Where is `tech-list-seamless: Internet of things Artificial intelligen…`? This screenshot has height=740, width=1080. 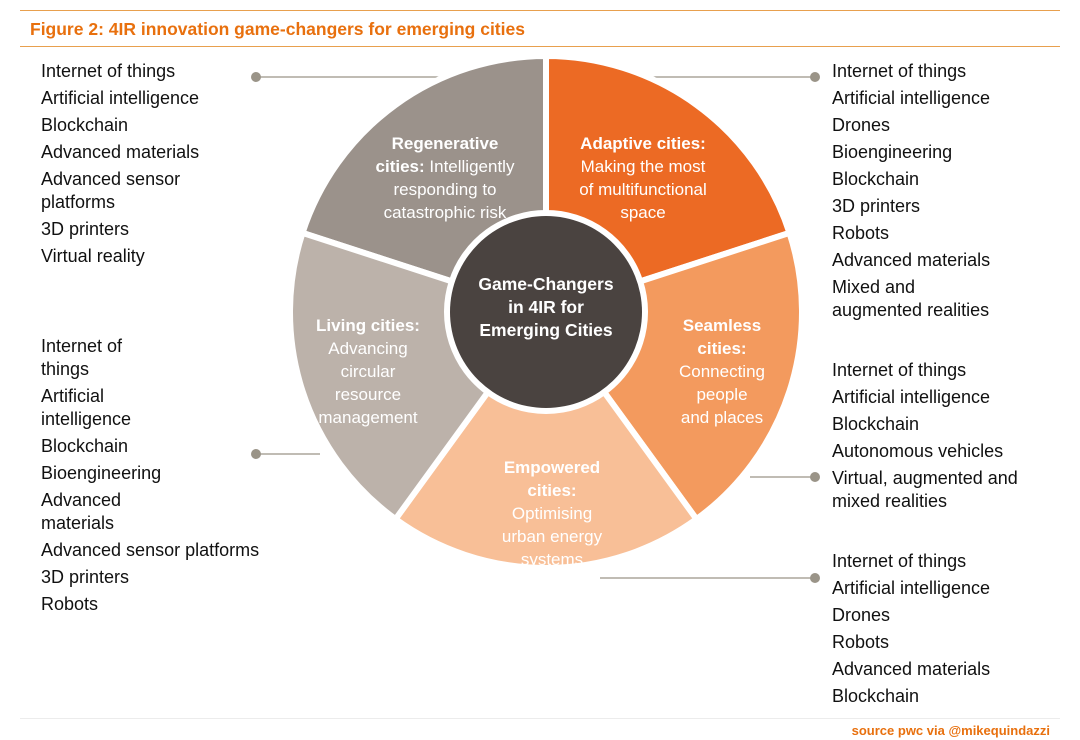 tech-list-seamless: Internet of things Artificial intelligen… is located at coordinates (944, 436).